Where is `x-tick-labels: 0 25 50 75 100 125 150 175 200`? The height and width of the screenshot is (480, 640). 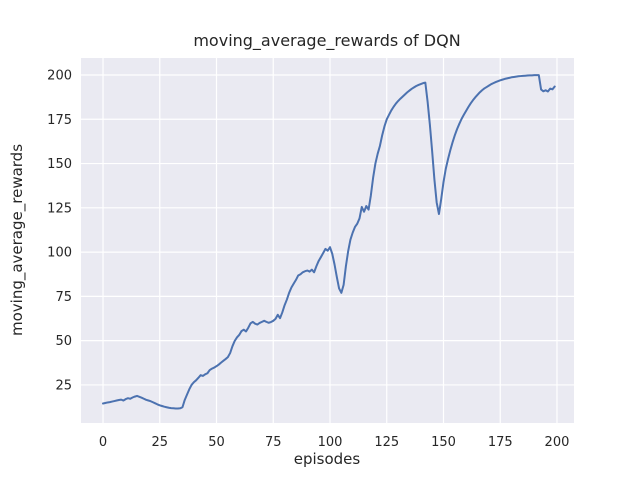 x-tick-labels: 0 25 50 75 100 125 150 175 200 is located at coordinates (334, 442).